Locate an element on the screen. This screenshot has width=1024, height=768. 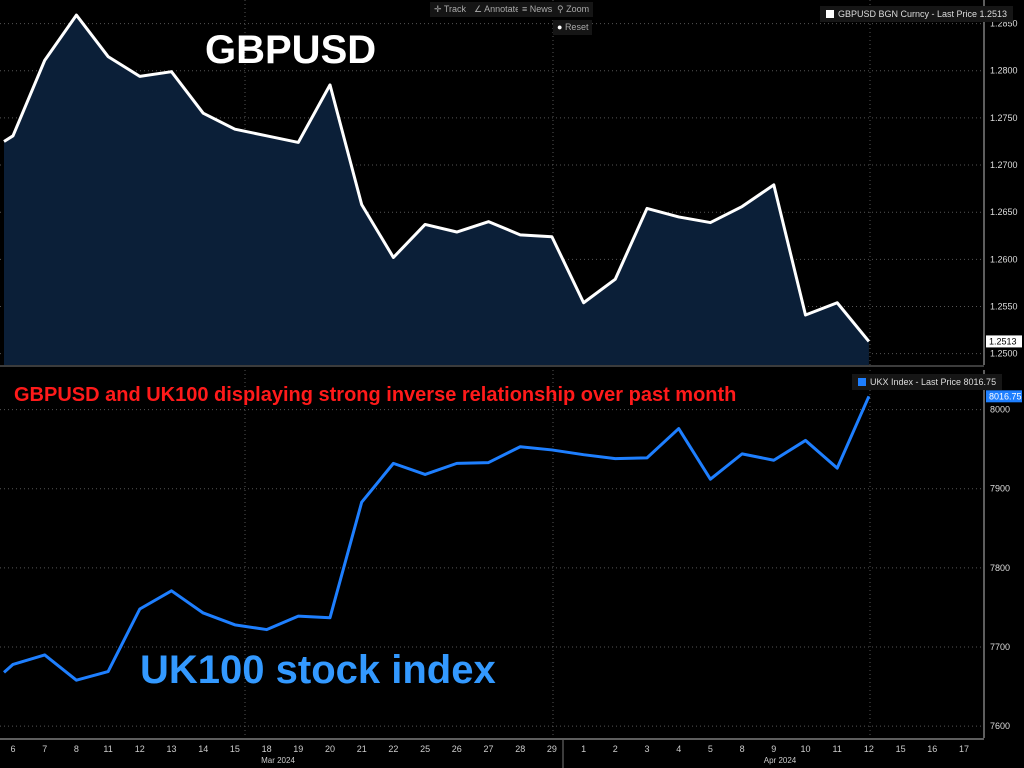
news-icon: ≡ is located at coordinates (526, 9).